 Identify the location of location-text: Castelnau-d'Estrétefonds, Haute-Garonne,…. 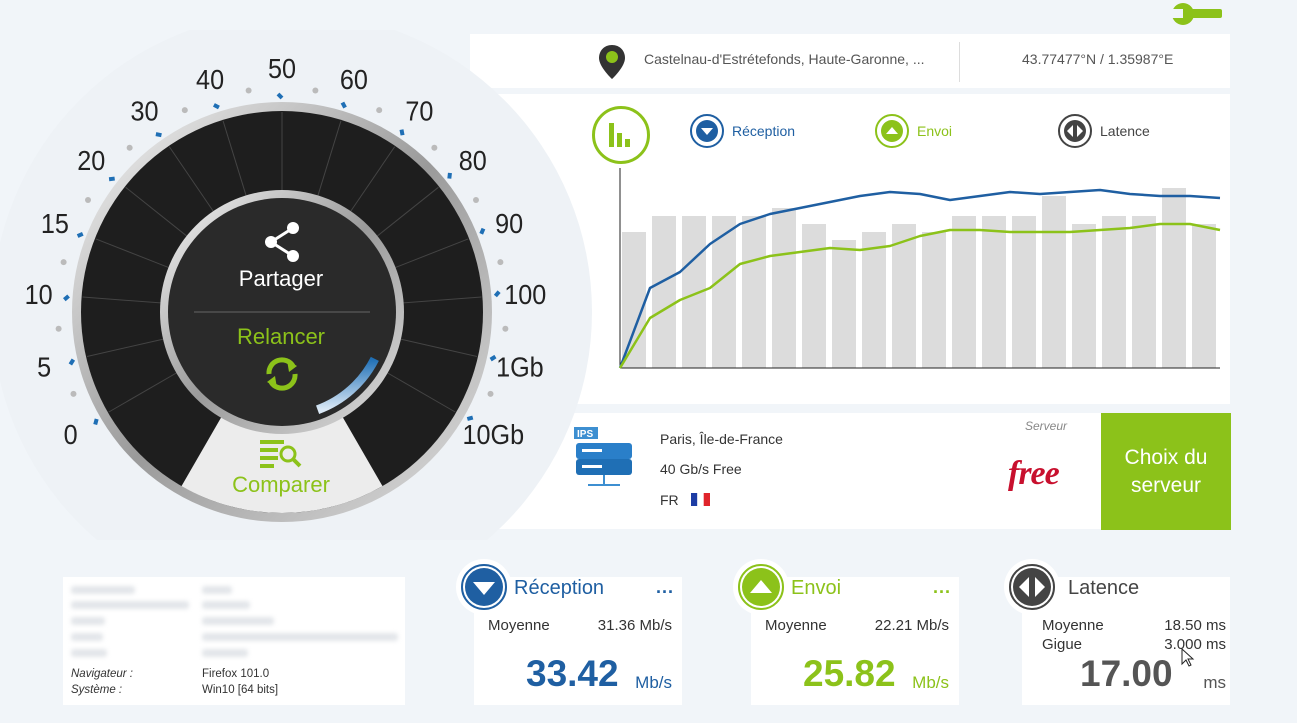
(784, 59).